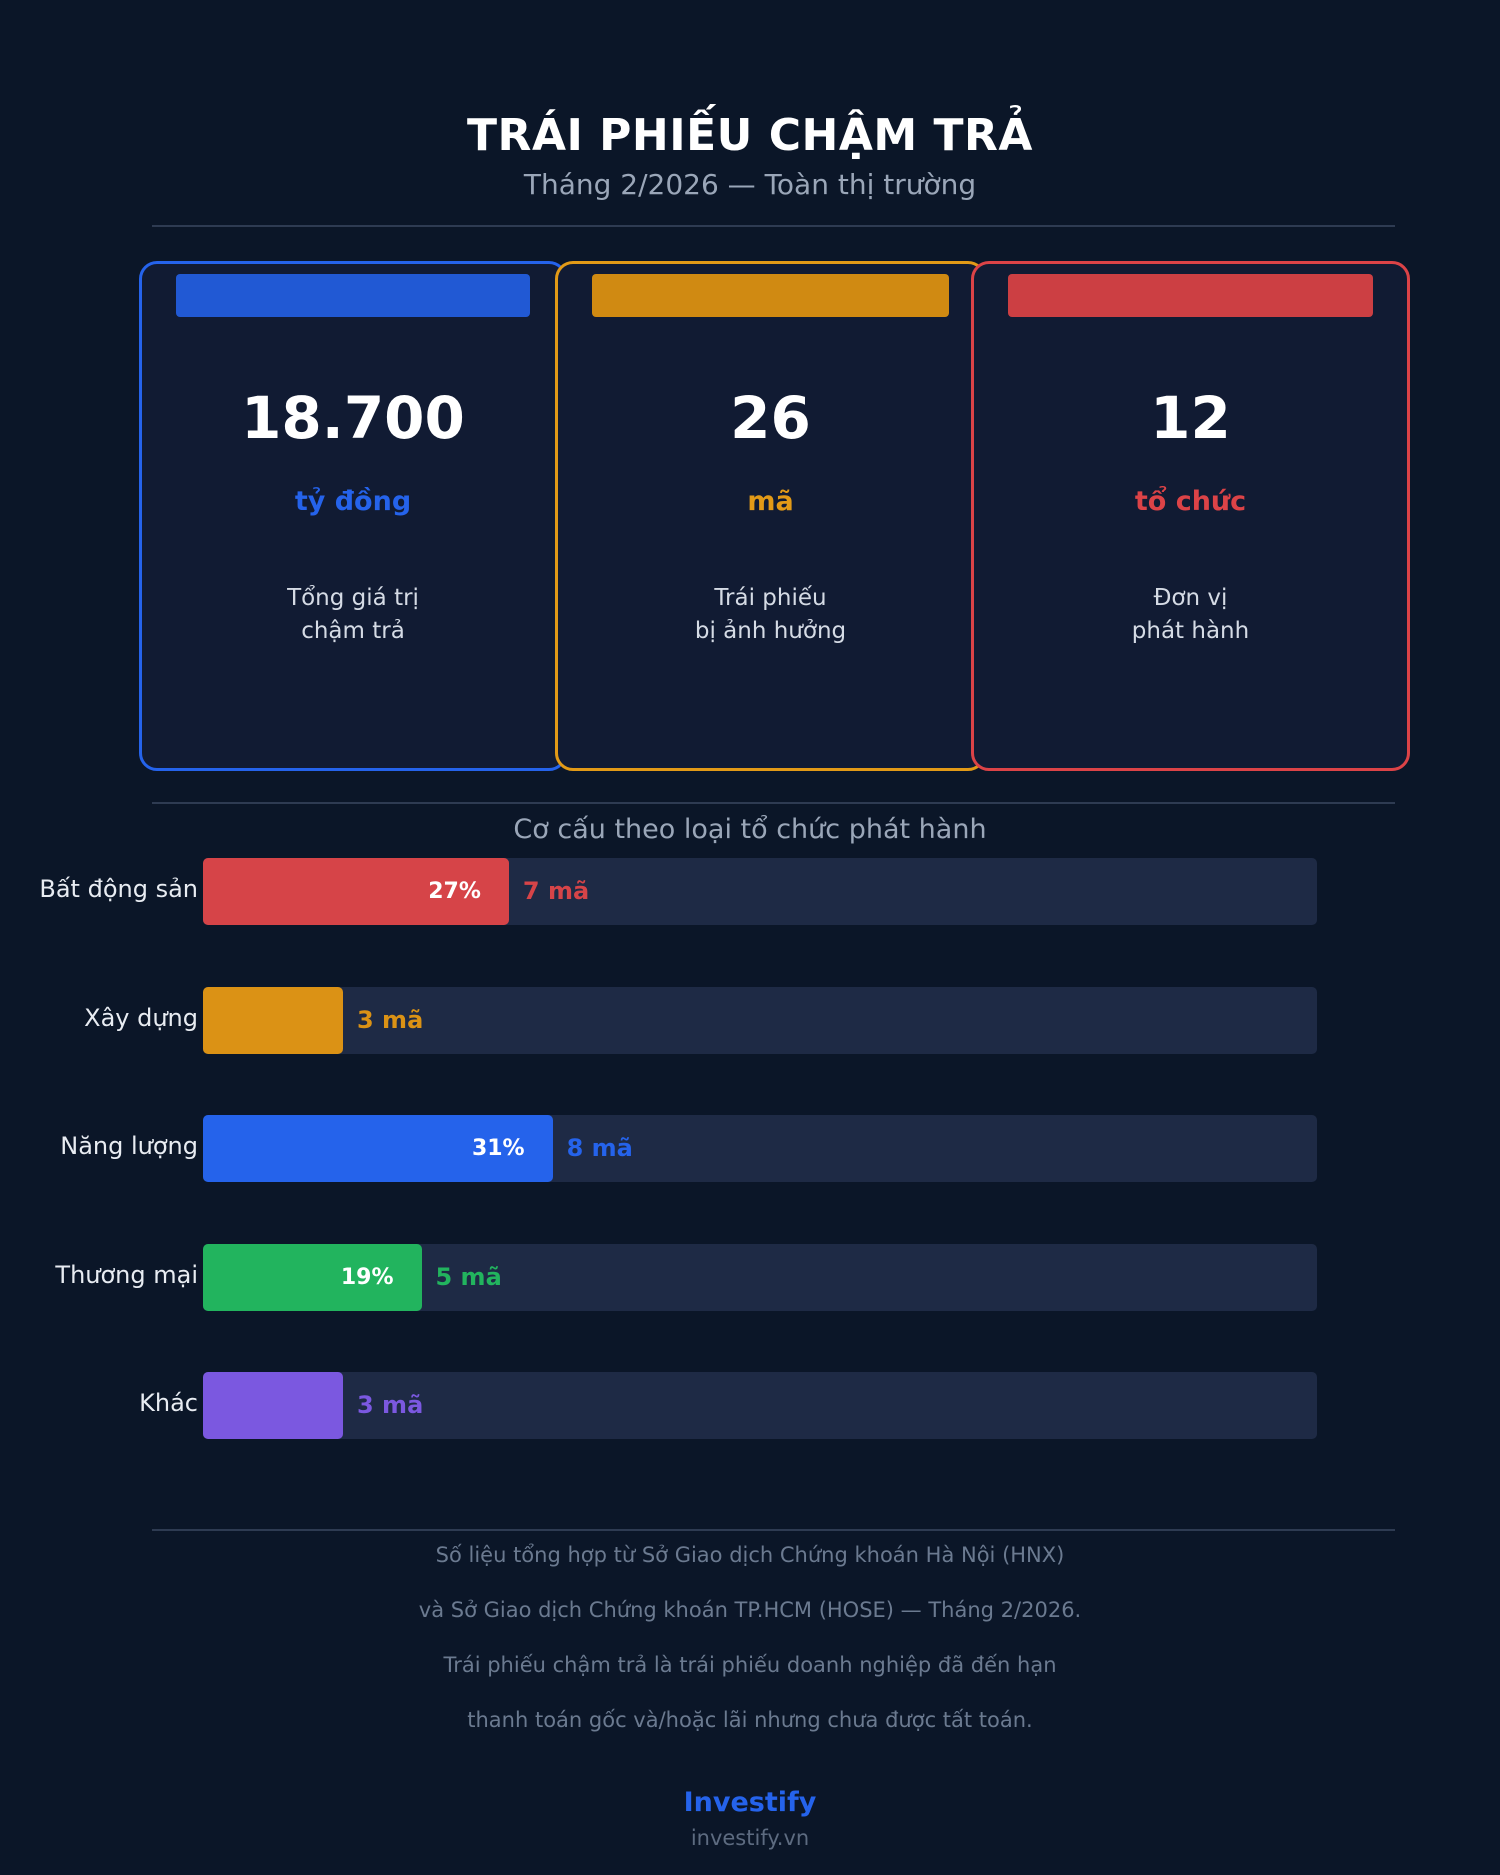 Image resolution: width=1500 pixels, height=1875 pixels. Describe the element at coordinates (770, 418) in the screenshot. I see `stat-value: 26` at that location.